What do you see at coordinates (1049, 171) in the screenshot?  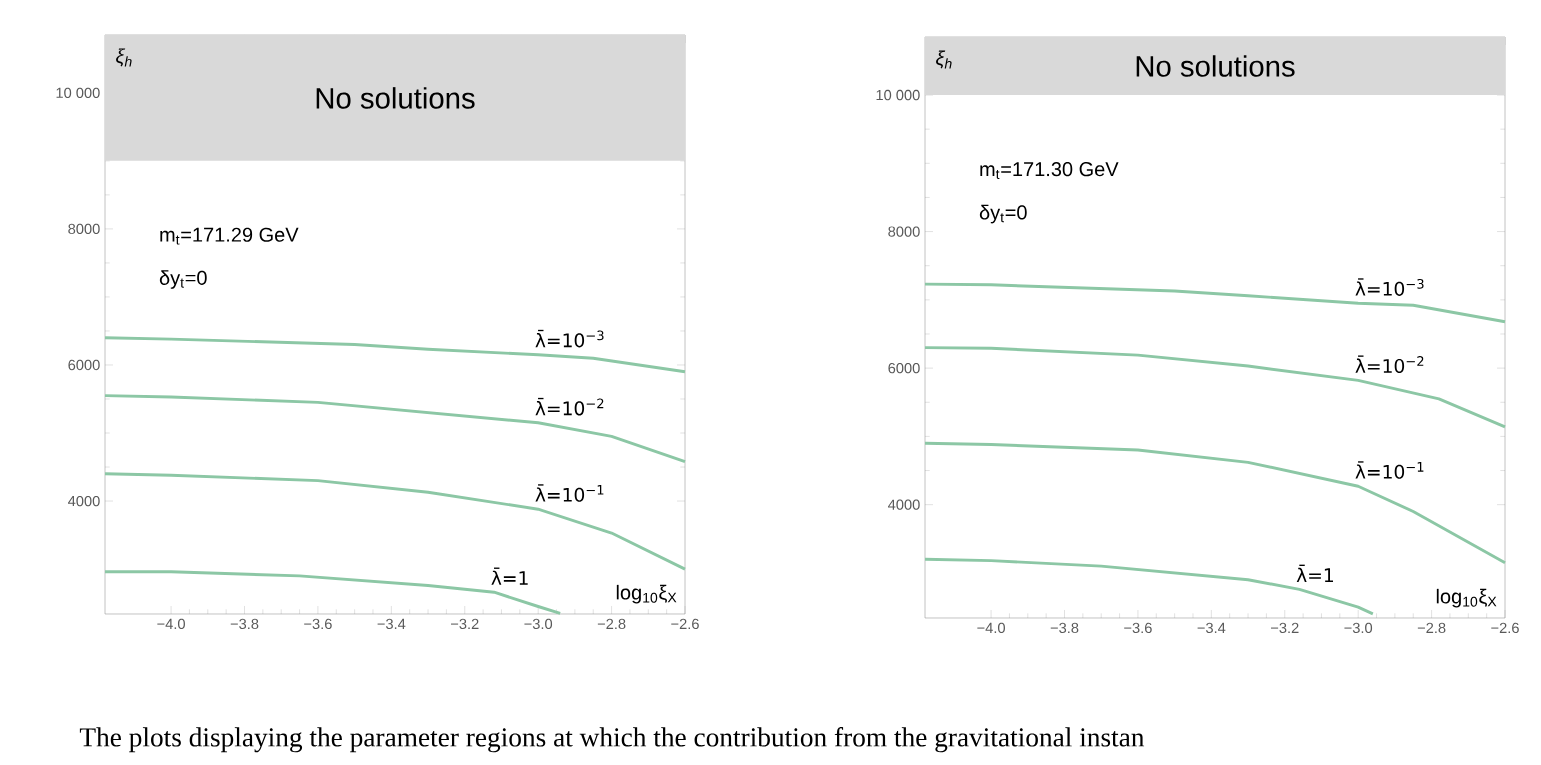 I see `annotation: m$_{t}$=171.30 GeV` at bounding box center [1049, 171].